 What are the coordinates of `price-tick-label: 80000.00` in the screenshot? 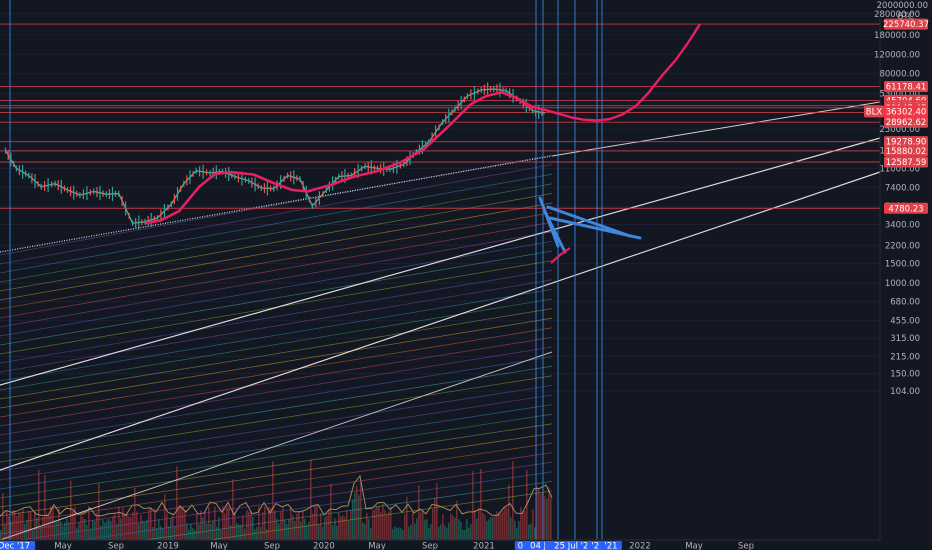 It's located at (899, 75).